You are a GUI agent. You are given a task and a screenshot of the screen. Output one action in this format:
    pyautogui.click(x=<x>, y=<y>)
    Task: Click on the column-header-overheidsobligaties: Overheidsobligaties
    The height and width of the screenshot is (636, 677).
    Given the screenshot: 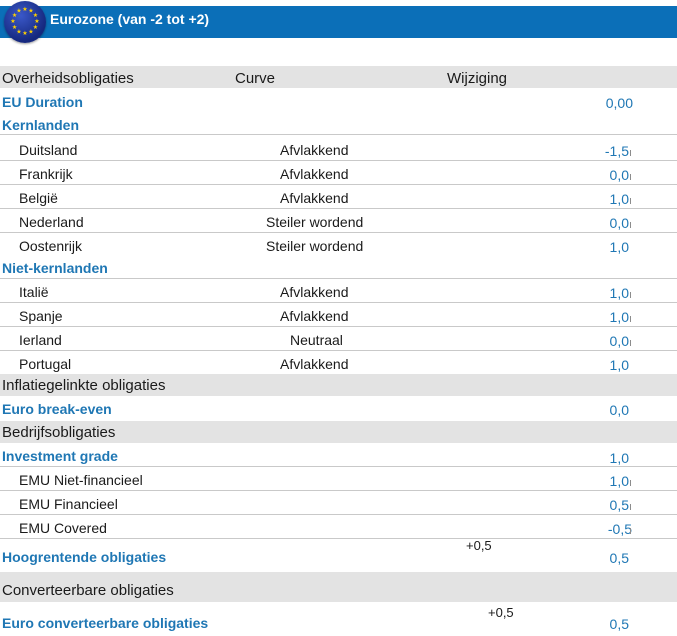 What is the action you would take?
    pyautogui.click(x=68, y=78)
    